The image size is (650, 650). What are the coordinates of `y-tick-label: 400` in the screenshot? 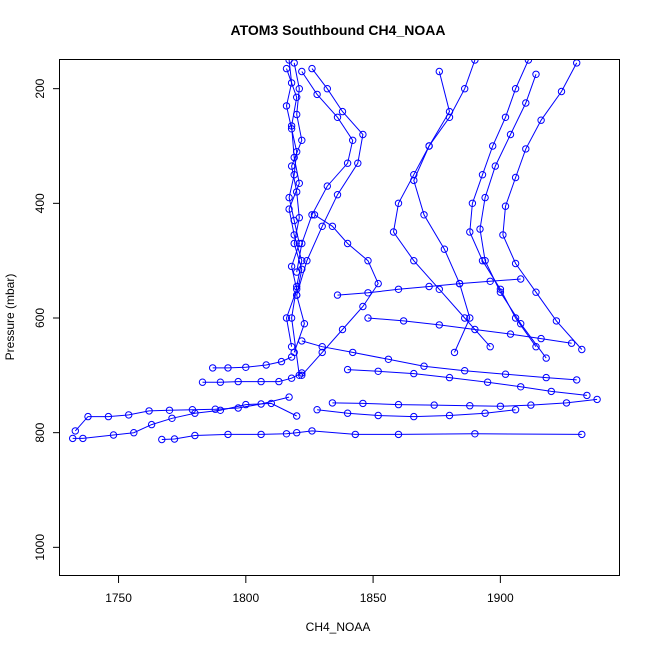 It's located at (40, 203).